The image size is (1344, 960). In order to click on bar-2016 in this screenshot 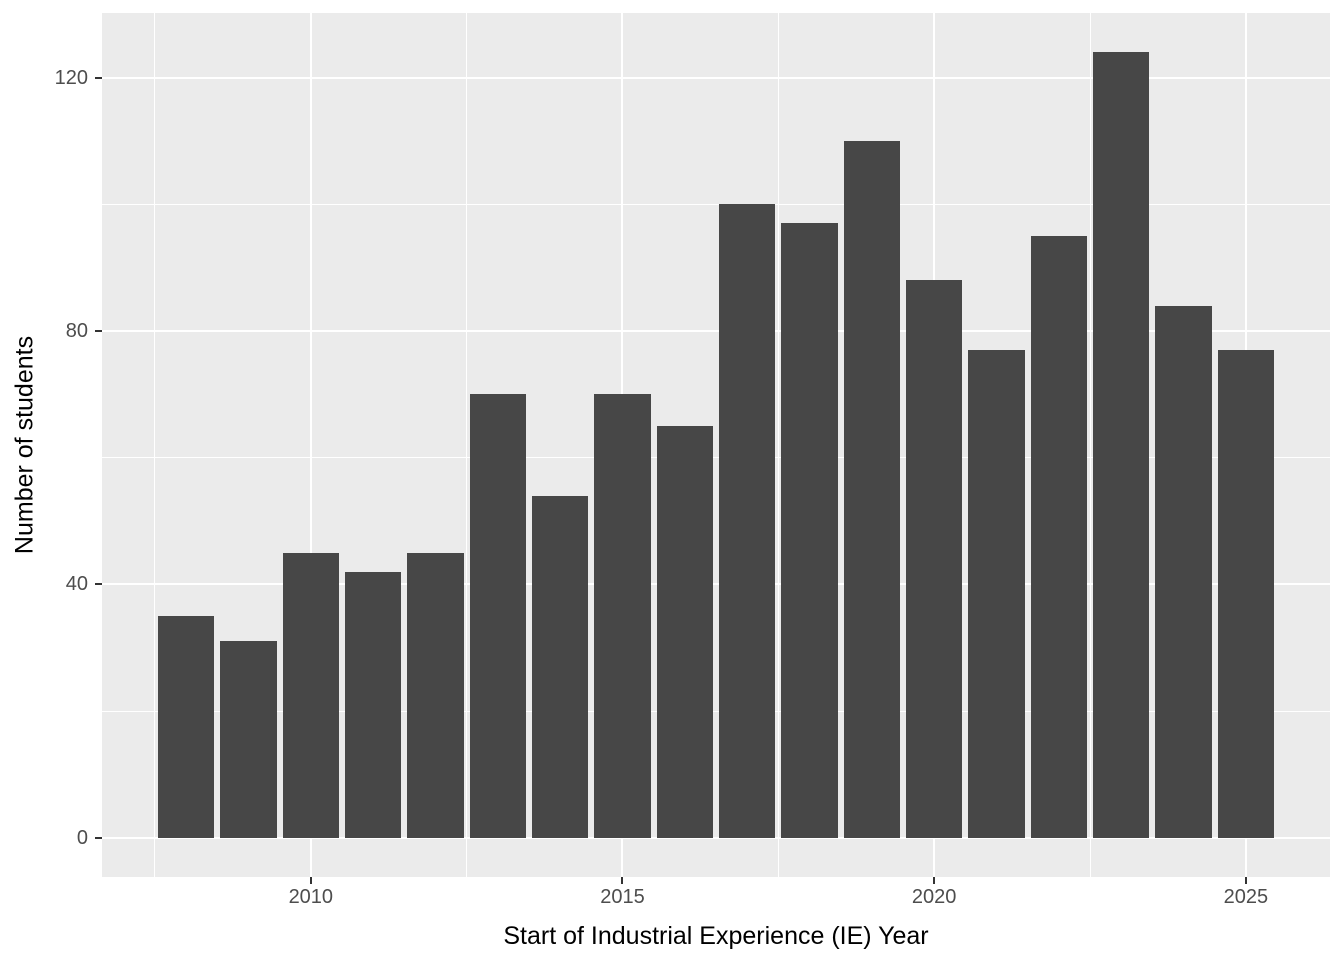, I will do `click(684, 631)`.